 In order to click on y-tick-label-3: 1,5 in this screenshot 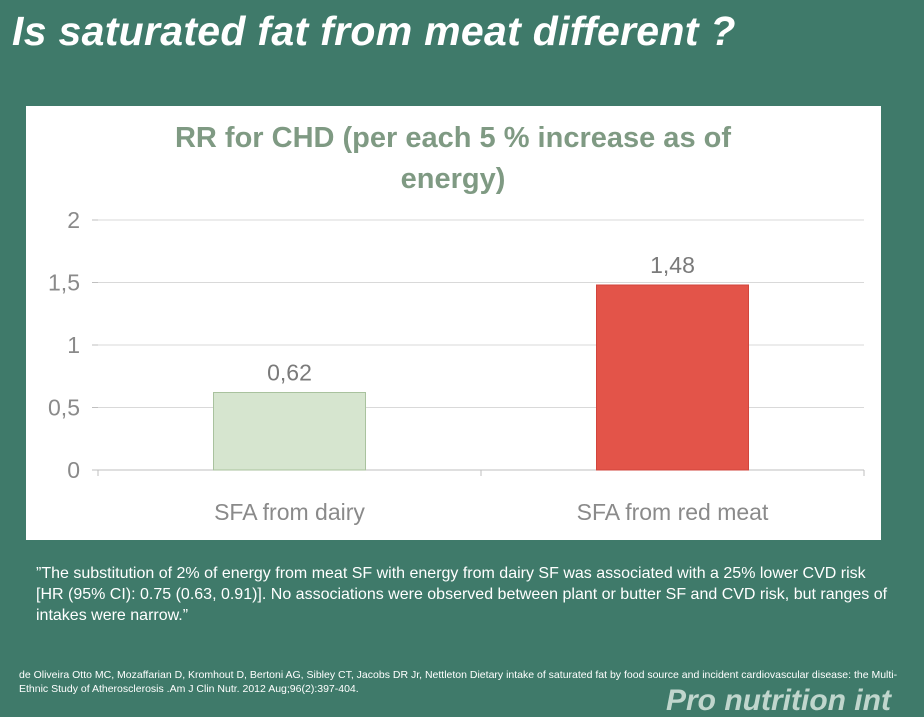, I will do `click(64, 283)`.